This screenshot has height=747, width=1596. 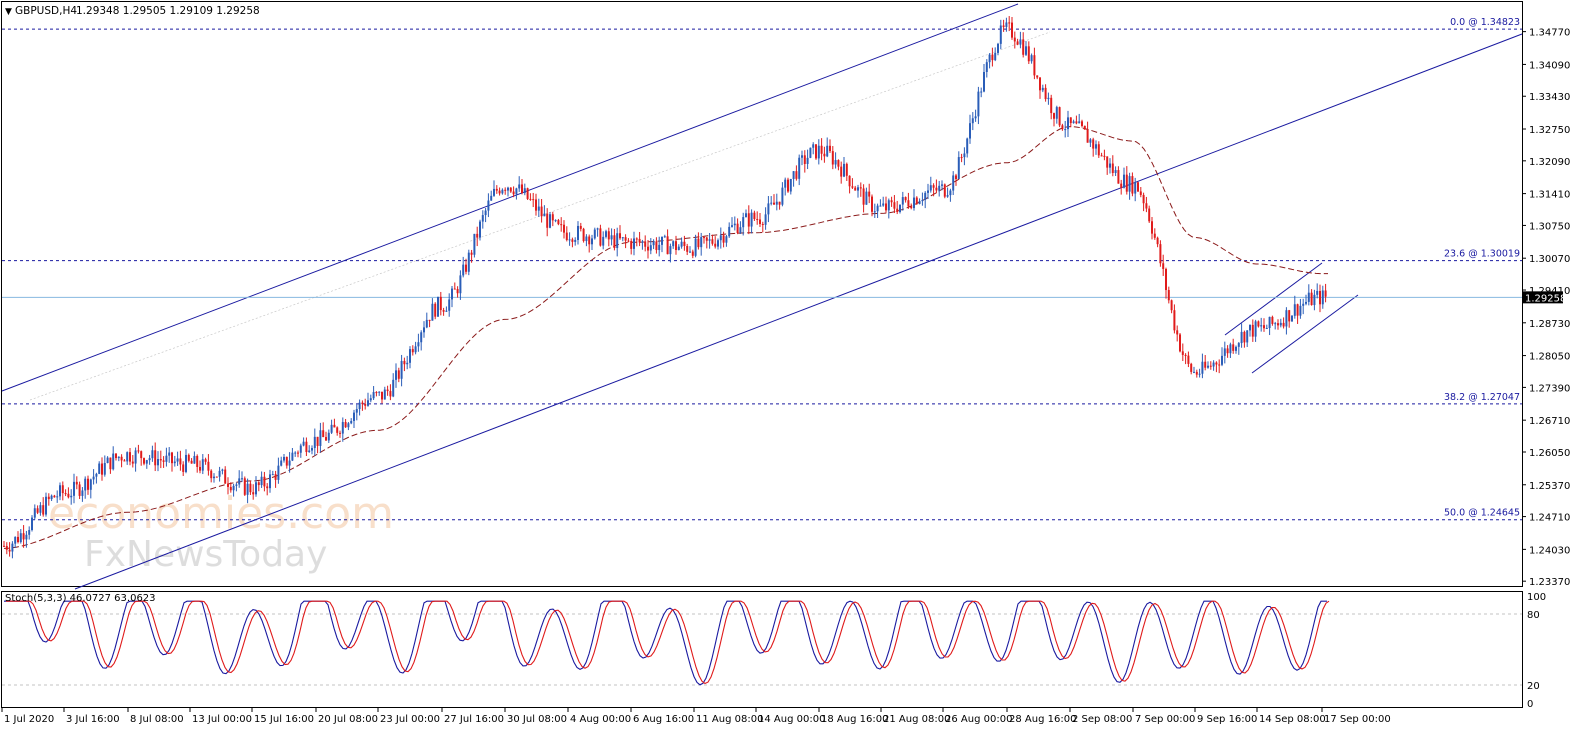 What do you see at coordinates (1533, 615) in the screenshot?
I see `stoch-axis-80: 80` at bounding box center [1533, 615].